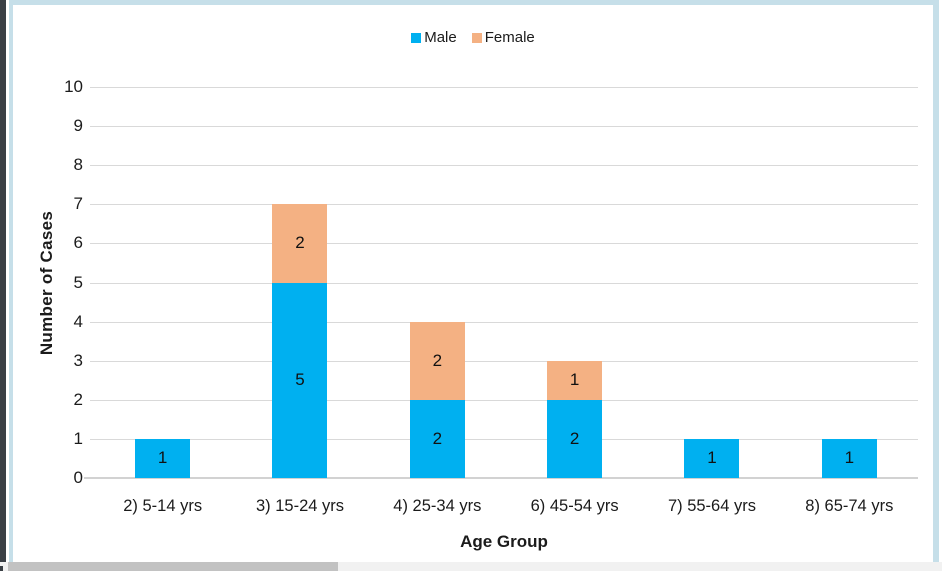 The width and height of the screenshot is (942, 571). Describe the element at coordinates (574, 506) in the screenshot. I see `x-tick-label: 6) 45-54 yrs` at that location.